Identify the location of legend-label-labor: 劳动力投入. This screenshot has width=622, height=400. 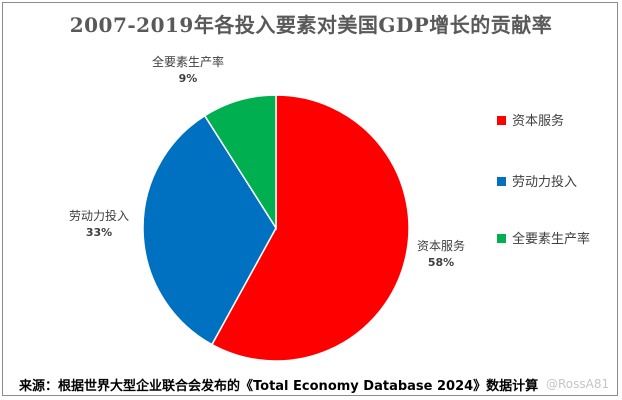
(545, 182).